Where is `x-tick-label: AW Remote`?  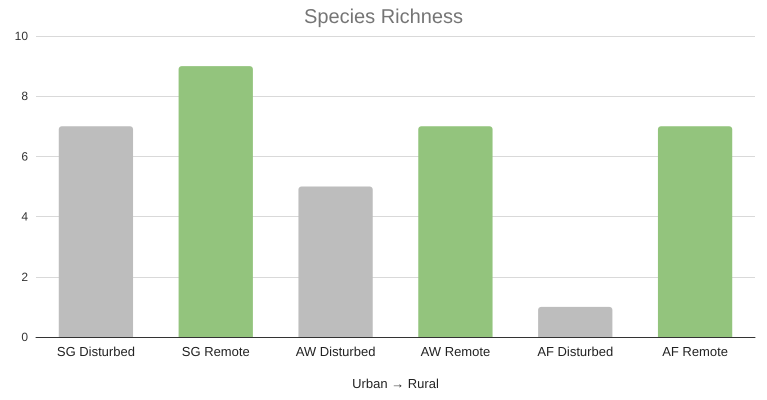 x-tick-label: AW Remote is located at coordinates (455, 351).